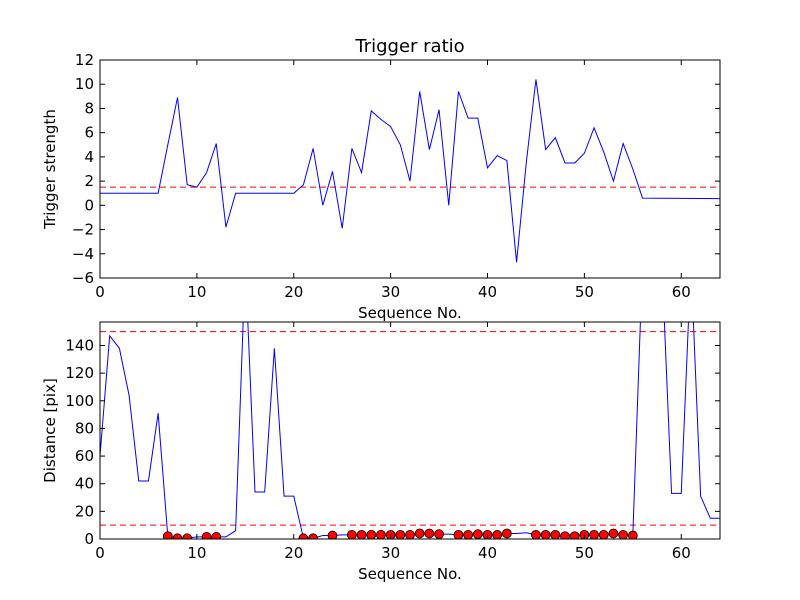 The image size is (800, 600). Describe the element at coordinates (84, 511) in the screenshot. I see `y-tick-label: 20` at that location.